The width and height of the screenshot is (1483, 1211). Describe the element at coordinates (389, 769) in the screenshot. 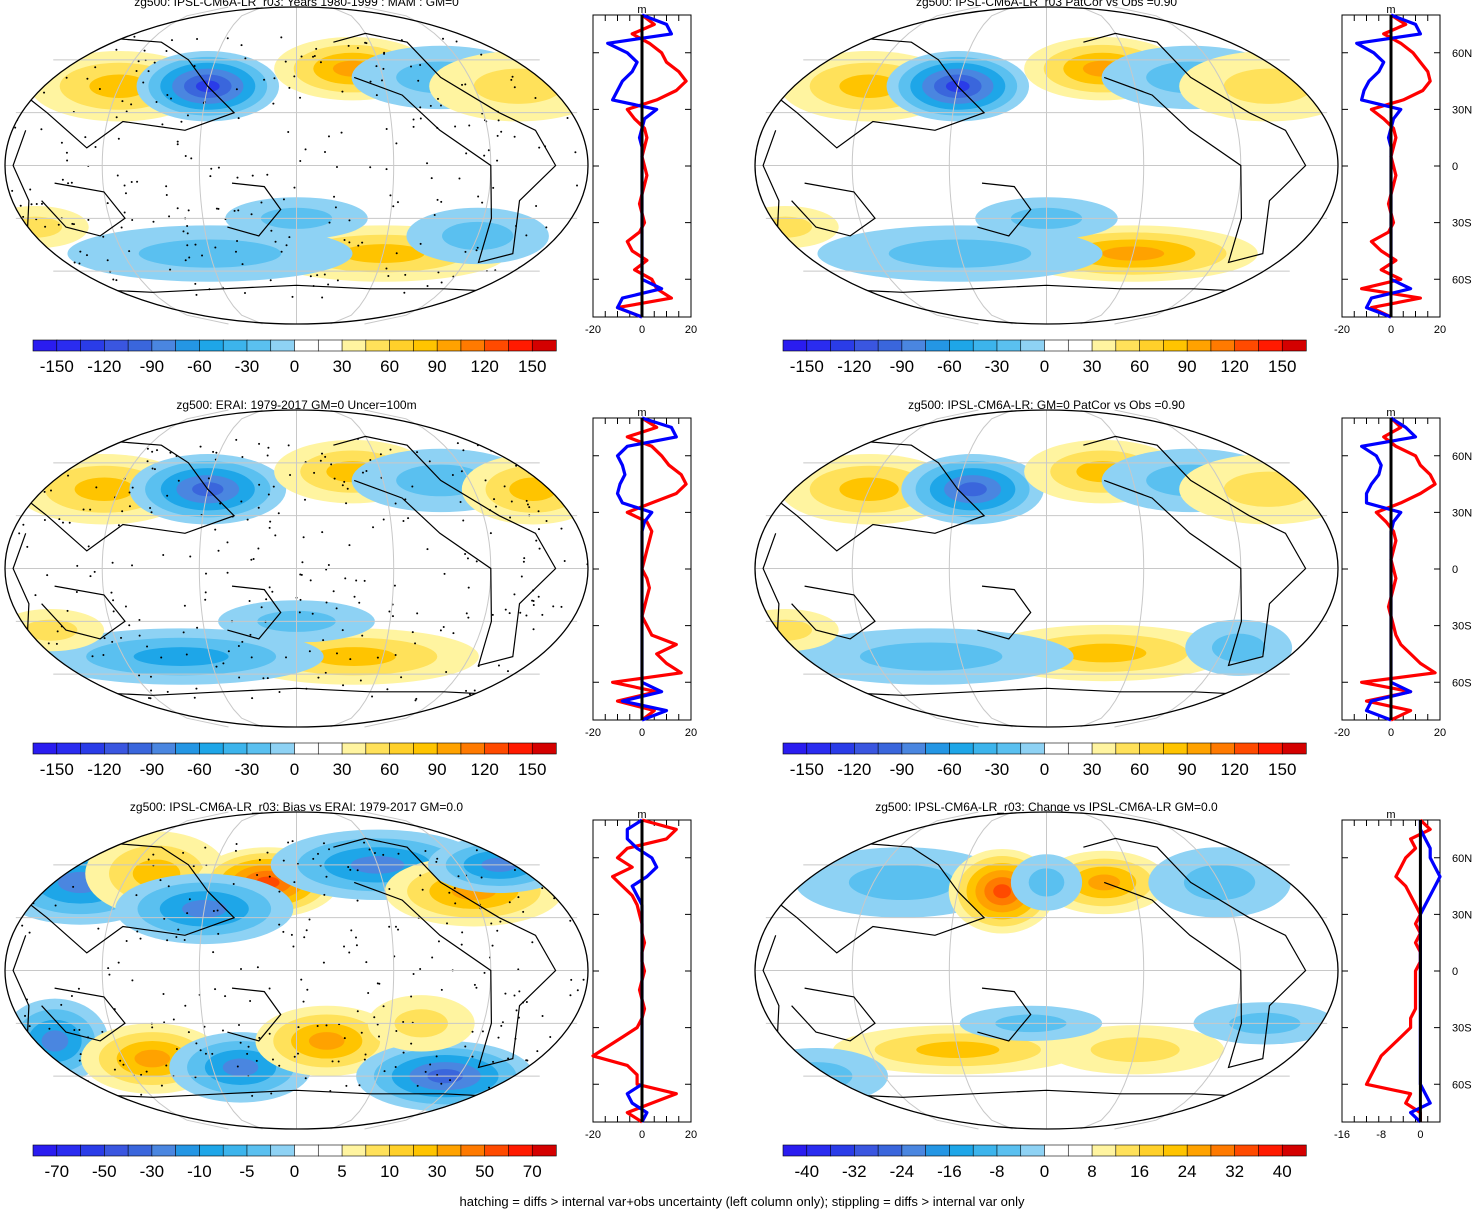

I see `colorbar-tick-label: 60` at that location.